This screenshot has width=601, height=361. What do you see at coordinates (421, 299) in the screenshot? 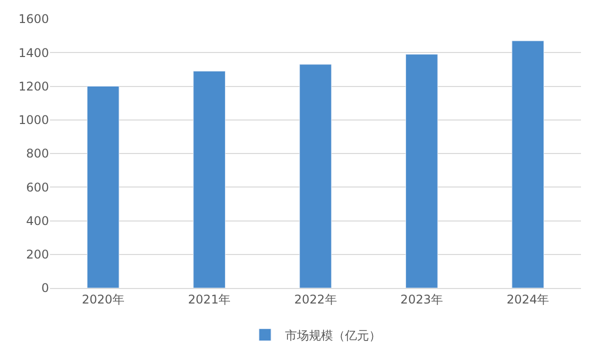
I see `x-tick-label: 2023年` at bounding box center [421, 299].